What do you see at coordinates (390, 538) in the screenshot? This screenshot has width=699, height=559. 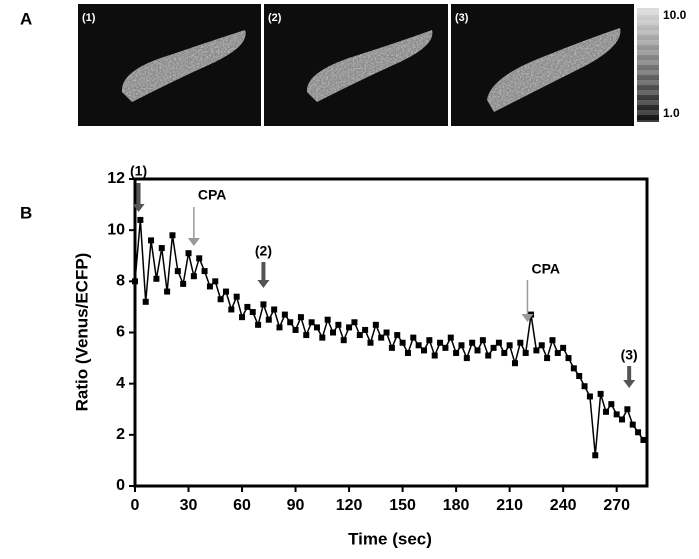 I see `x-axis-label: Time (sec)` at bounding box center [390, 538].